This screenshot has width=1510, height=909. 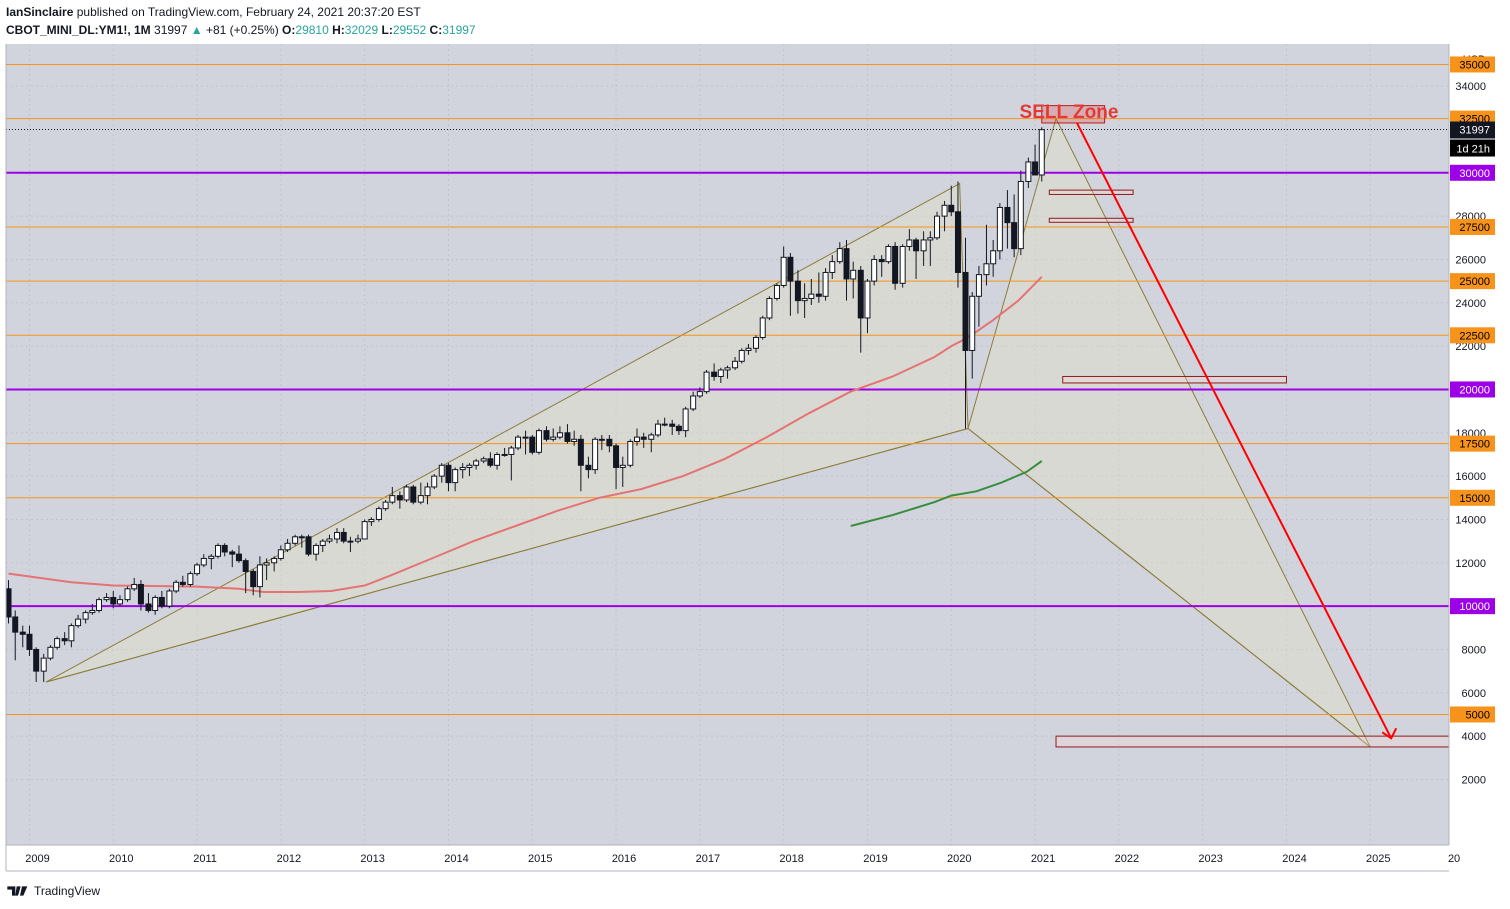 I want to click on countdown-label: 1d 21h, so click(x=1473, y=150).